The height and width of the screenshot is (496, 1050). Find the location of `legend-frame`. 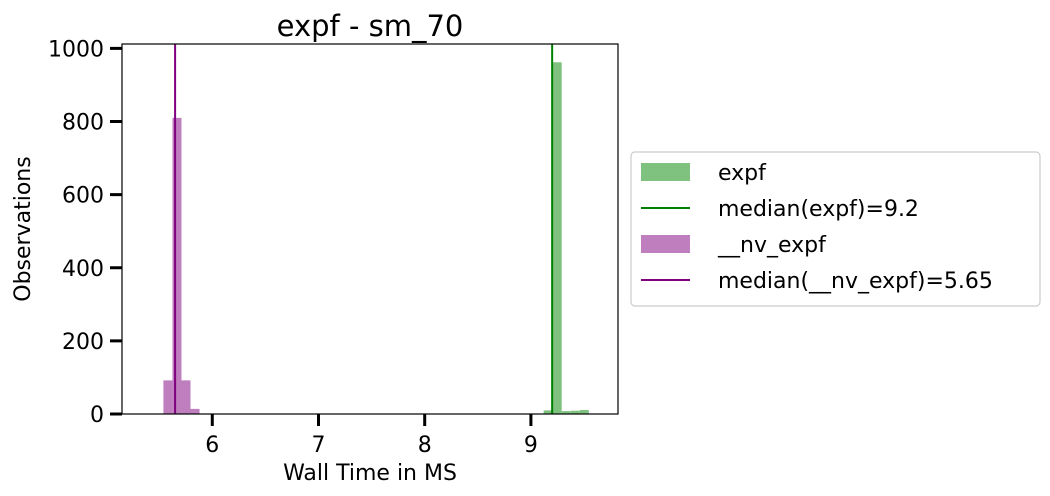

legend-frame is located at coordinates (835, 229).